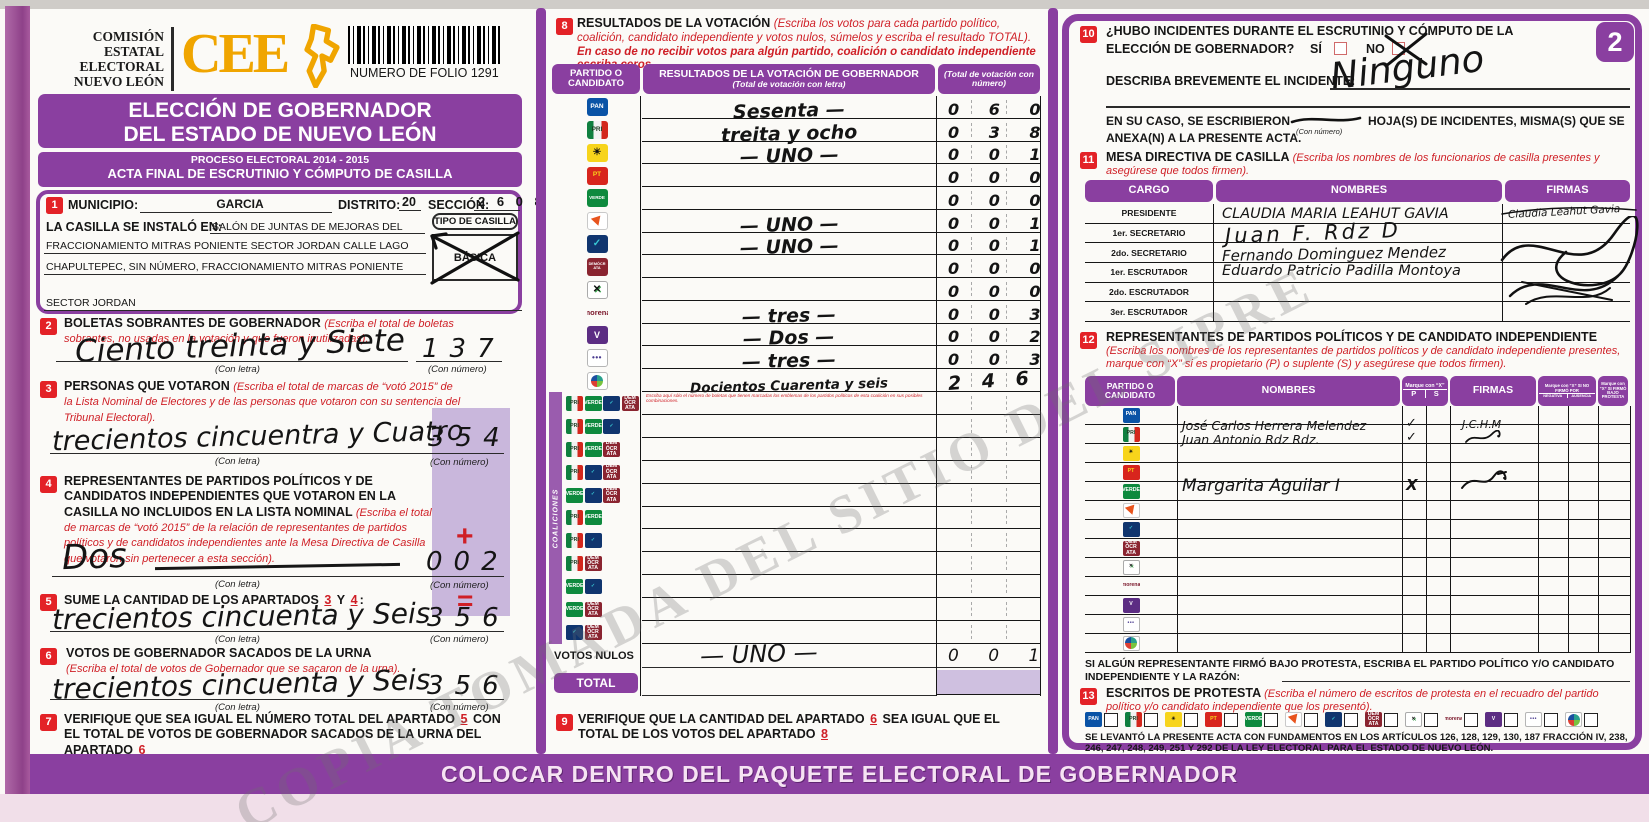 The width and height of the screenshot is (1649, 822). I want to click on pan-logo: PAN, so click(1093, 719).